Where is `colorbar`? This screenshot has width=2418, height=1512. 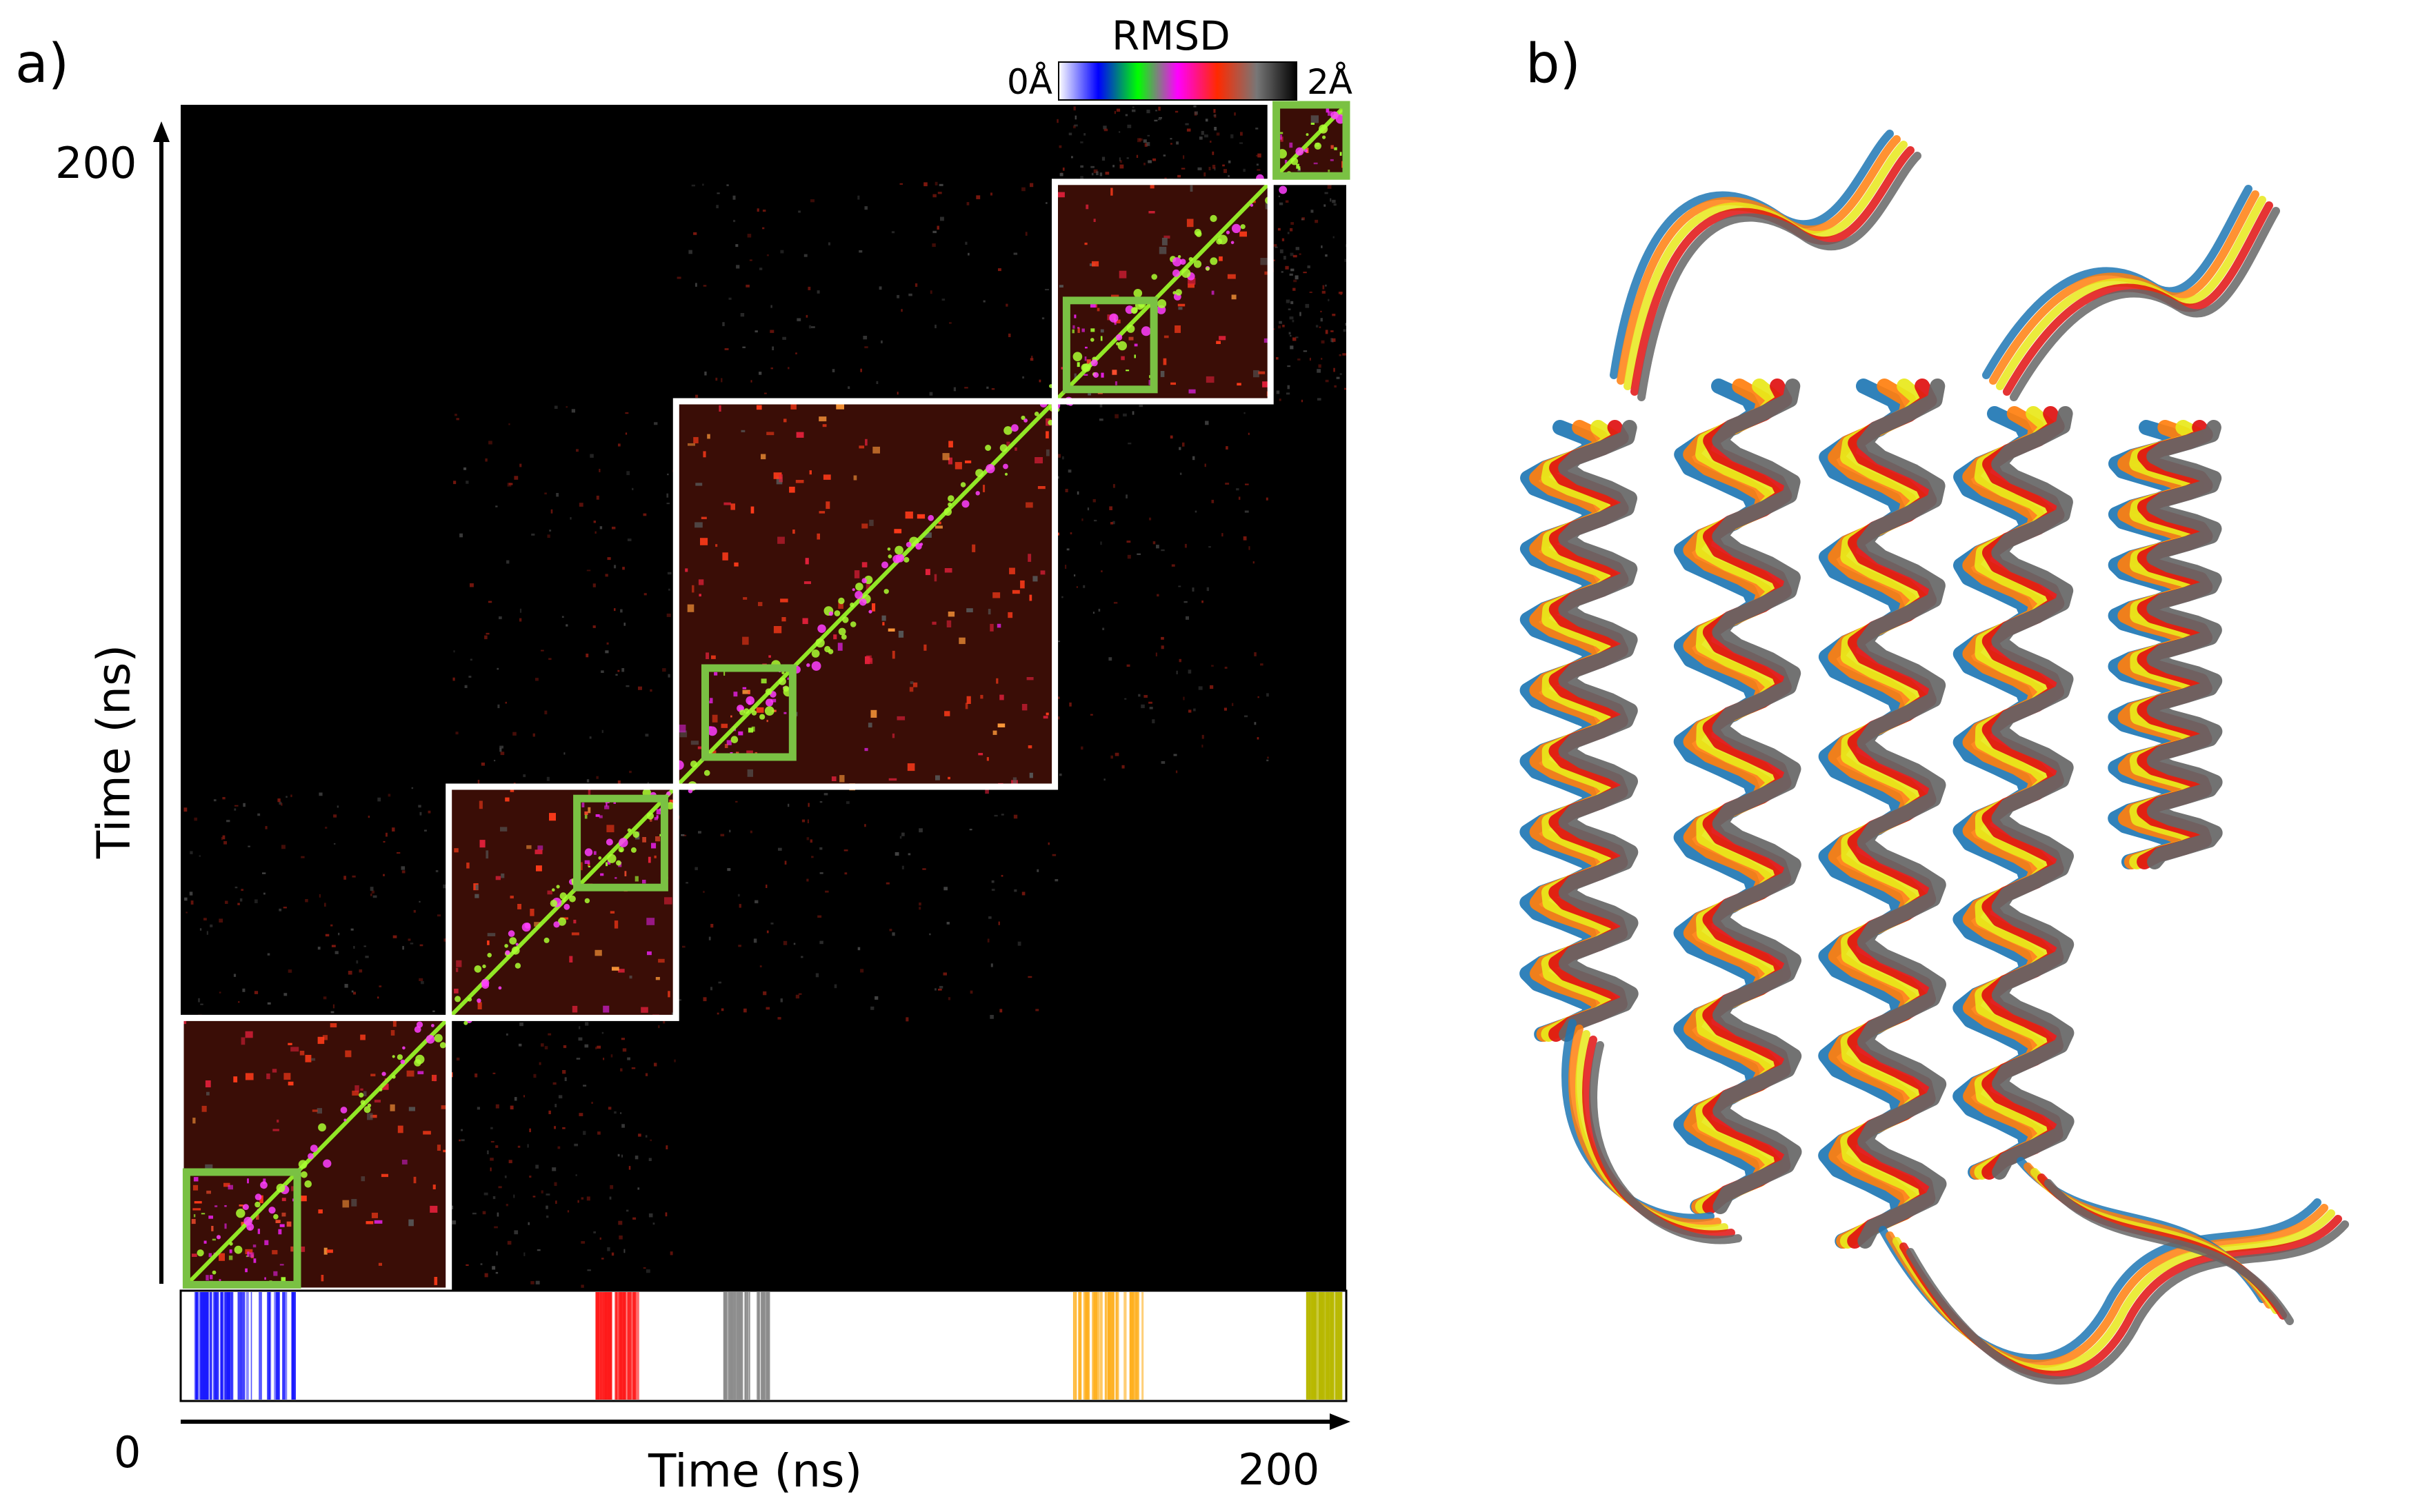 colorbar is located at coordinates (1178, 81).